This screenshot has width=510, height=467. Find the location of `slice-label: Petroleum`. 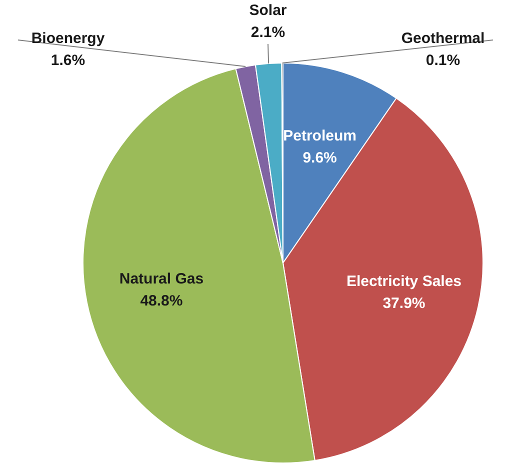

slice-label: Petroleum is located at coordinates (319, 136).